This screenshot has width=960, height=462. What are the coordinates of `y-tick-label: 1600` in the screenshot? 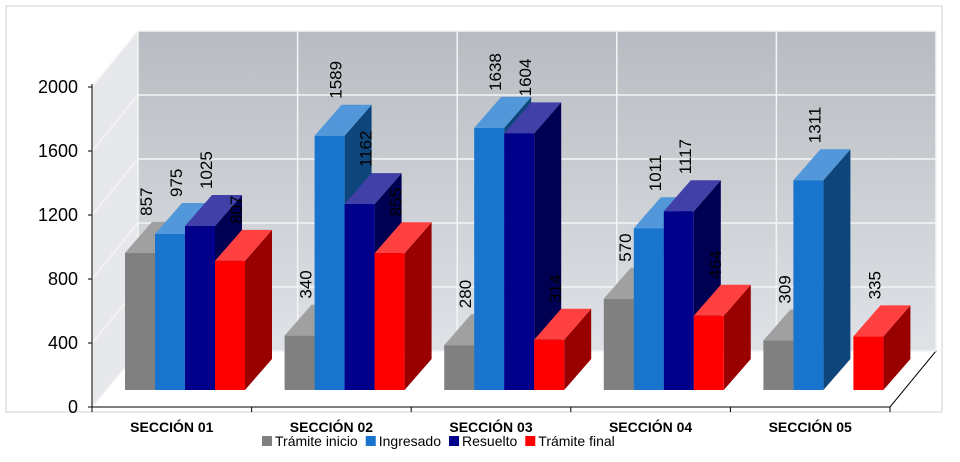 It's located at (58, 151).